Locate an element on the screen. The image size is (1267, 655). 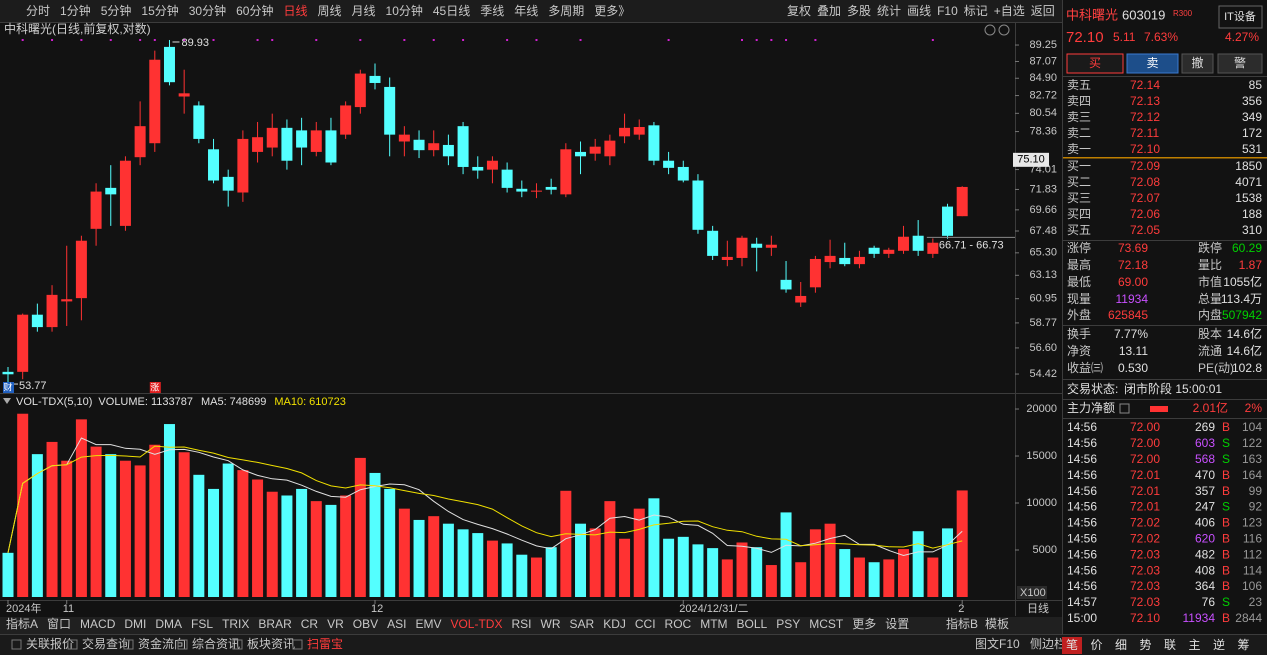
tool-button: 标记 is located at coordinates (976, 11).